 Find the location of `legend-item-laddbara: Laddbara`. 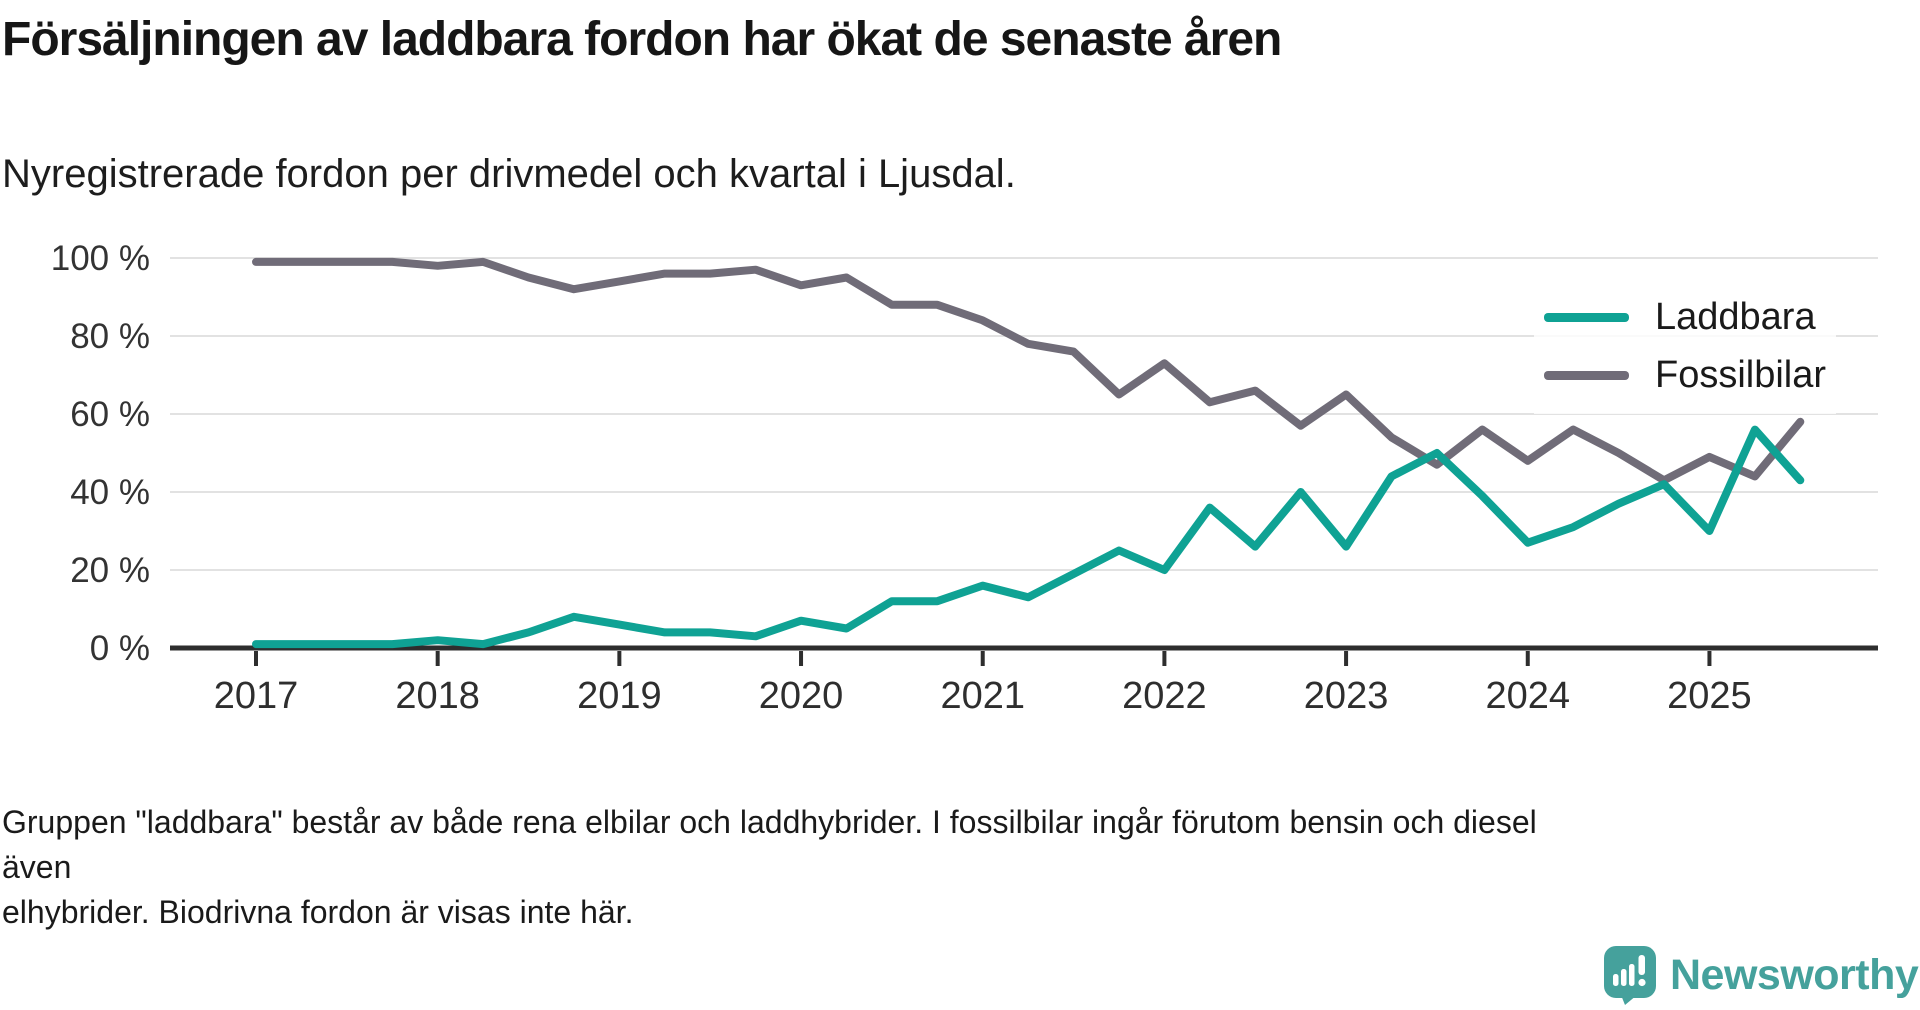

legend-item-laddbara: Laddbara is located at coordinates (1685, 317).